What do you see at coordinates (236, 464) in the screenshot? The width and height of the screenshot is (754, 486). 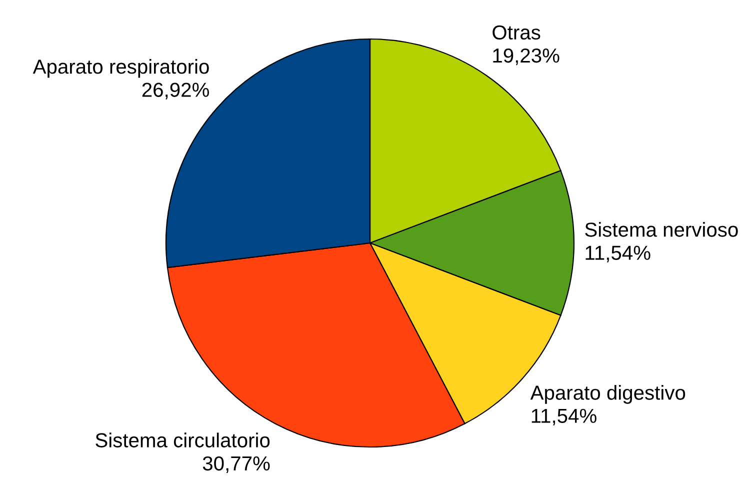 I see `data-label: 30,77%` at bounding box center [236, 464].